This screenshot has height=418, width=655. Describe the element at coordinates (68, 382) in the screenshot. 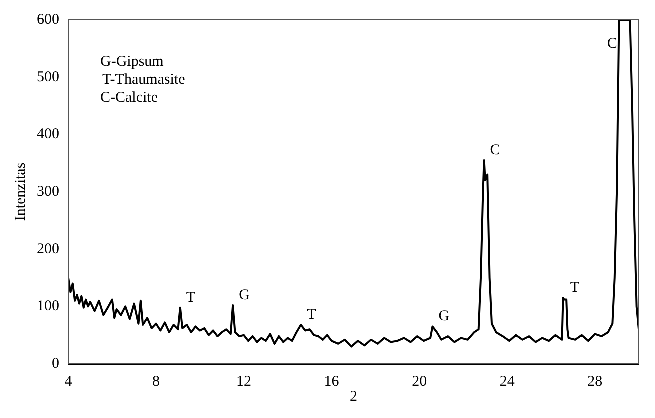

I see `x-tick-label: 4` at that location.